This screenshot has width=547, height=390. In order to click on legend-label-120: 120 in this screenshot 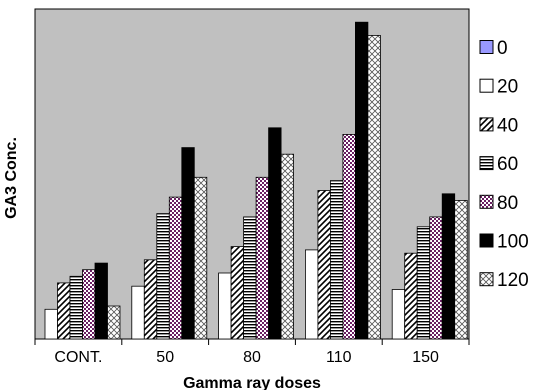, I will do `click(513, 280)`.